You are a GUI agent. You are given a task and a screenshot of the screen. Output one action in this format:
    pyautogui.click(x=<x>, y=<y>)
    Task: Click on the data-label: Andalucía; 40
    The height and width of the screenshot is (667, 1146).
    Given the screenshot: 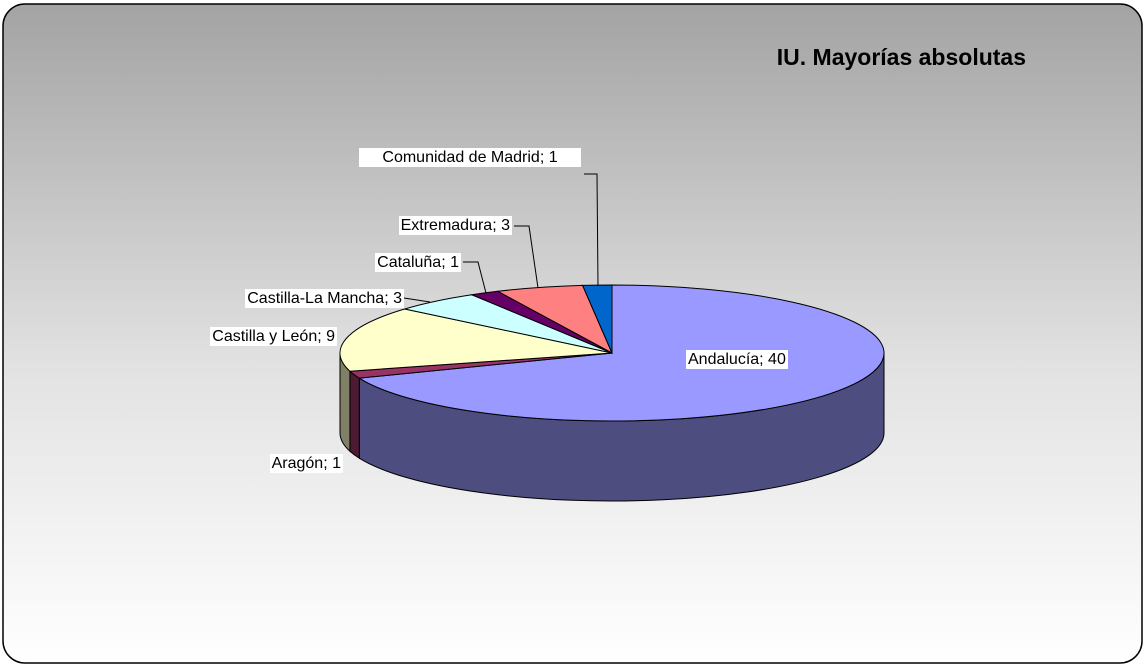 What is the action you would take?
    pyautogui.click(x=737, y=359)
    